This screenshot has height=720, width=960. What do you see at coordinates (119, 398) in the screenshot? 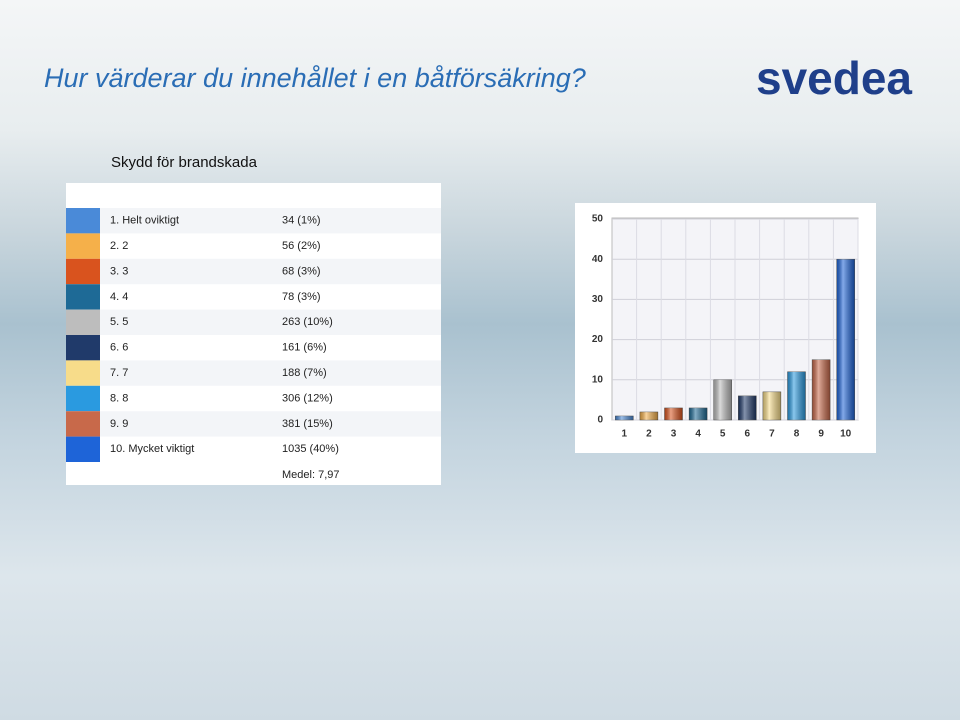
I see `row-label: 8. 8` at bounding box center [119, 398].